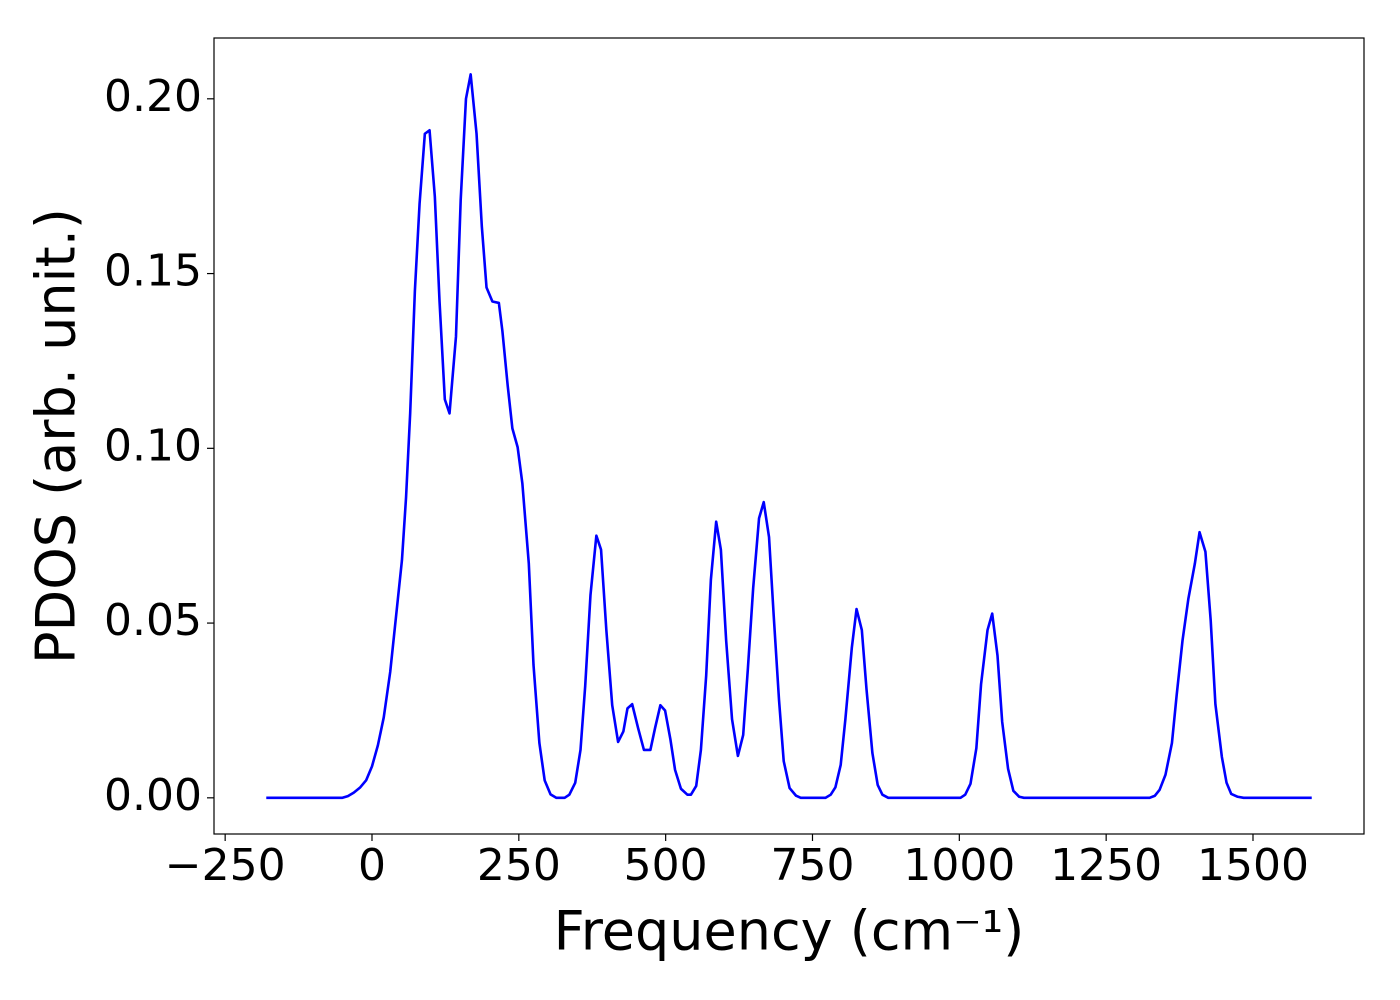 The image size is (1400, 1000). Describe the element at coordinates (225, 865) in the screenshot. I see `x-tick-label: −250` at that location.